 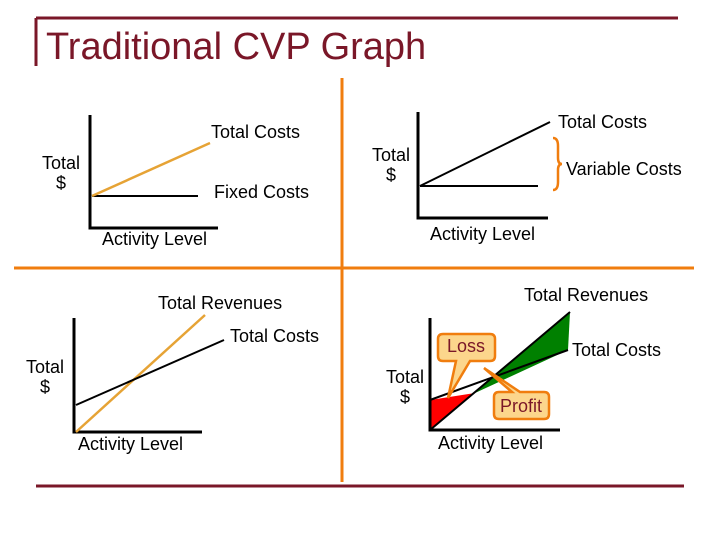 What do you see at coordinates (405, 387) in the screenshot?
I see `y-axis-label-bottom-right: Total $` at bounding box center [405, 387].